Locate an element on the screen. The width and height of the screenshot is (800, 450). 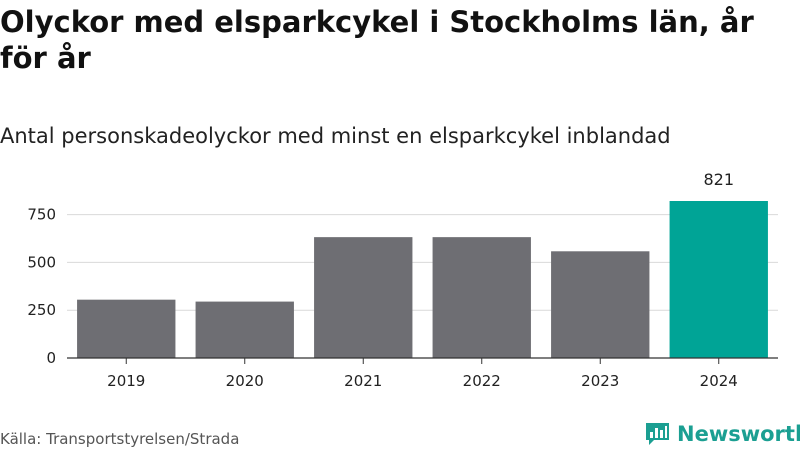
newsworthy-logo: Newsworthy is located at coordinates (722, 433).